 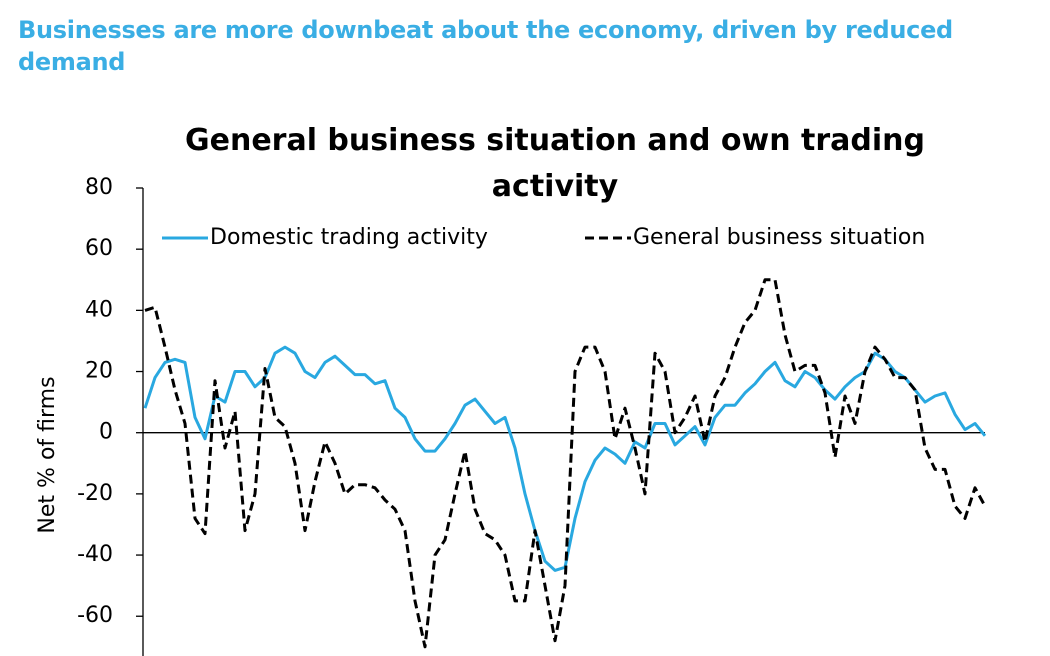 What do you see at coordinates (99, 187) in the screenshot?
I see `y-tick-label: 80` at bounding box center [99, 187].